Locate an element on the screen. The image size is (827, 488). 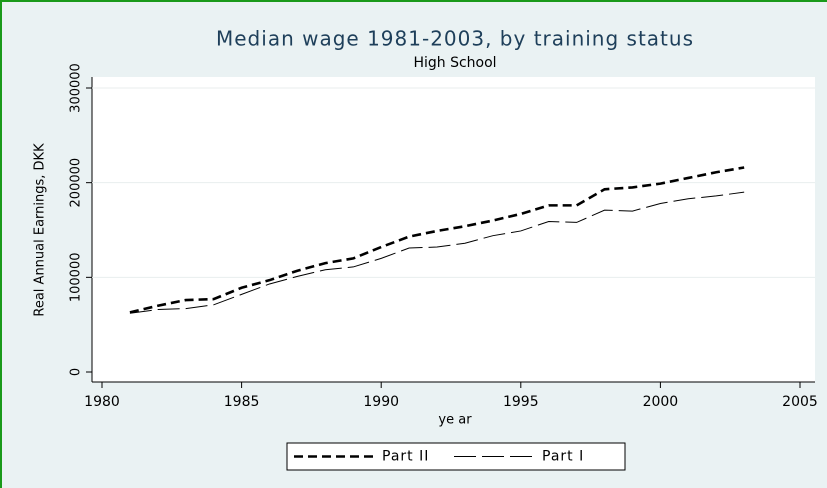
legend-label: Part I is located at coordinates (563, 457).